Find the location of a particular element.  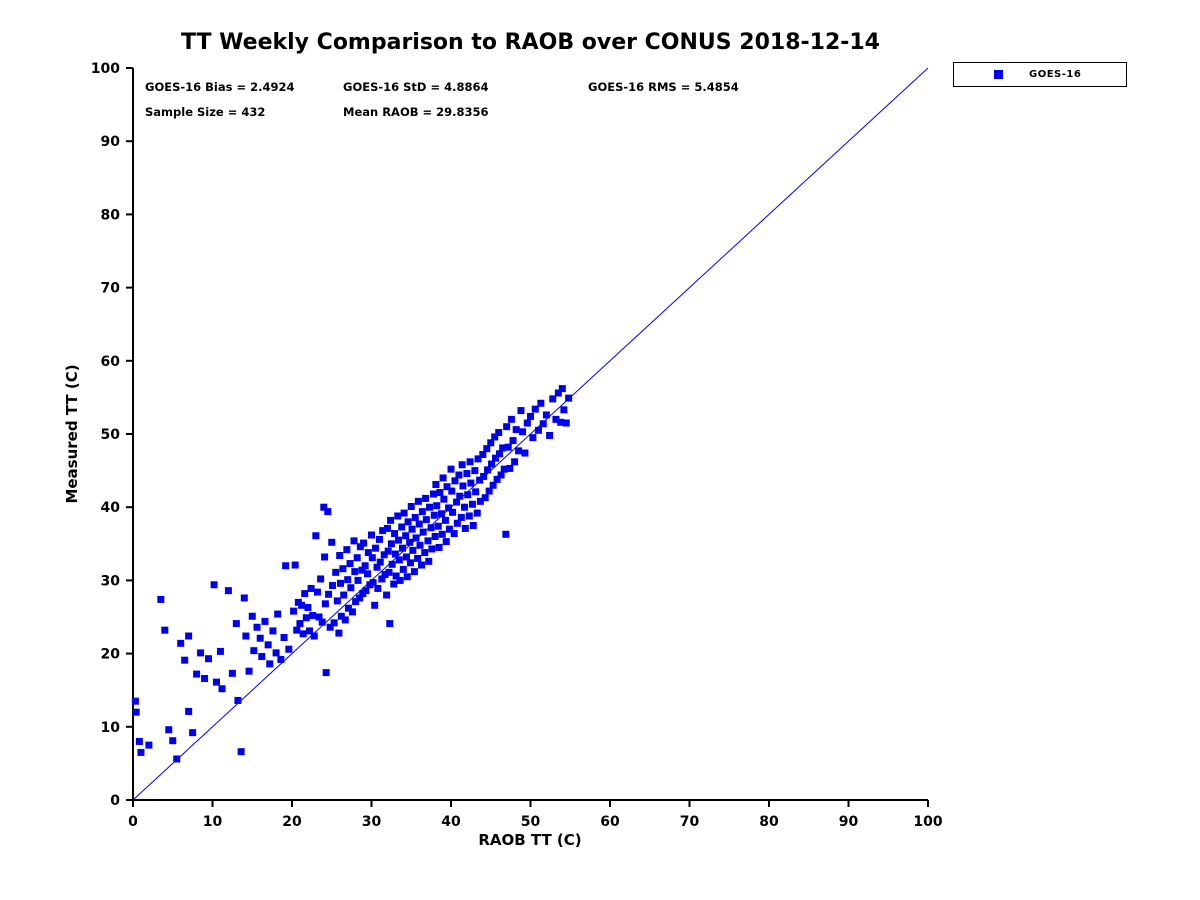

x-tick-label: 80 is located at coordinates (769, 822).